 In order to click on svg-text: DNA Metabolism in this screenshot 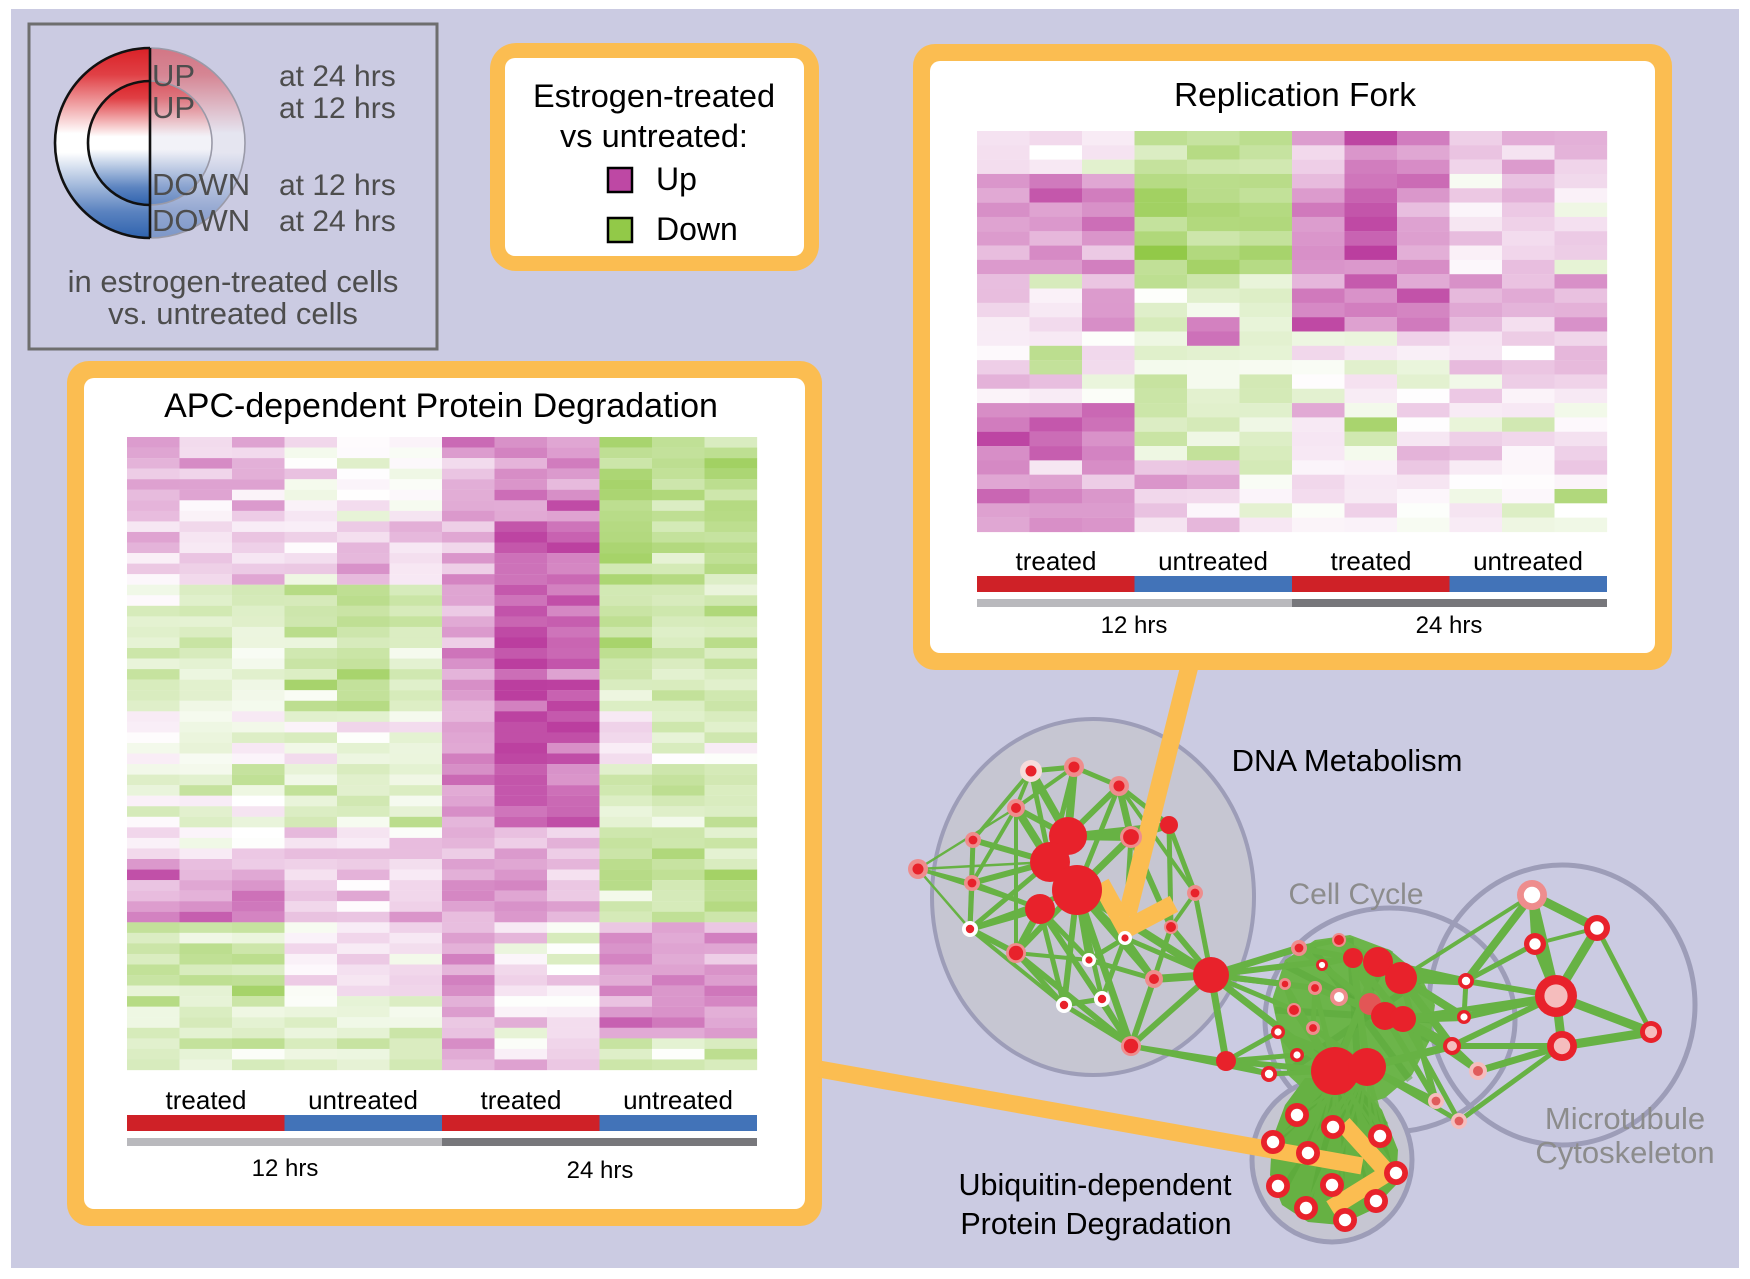, I will do `click(1347, 760)`.